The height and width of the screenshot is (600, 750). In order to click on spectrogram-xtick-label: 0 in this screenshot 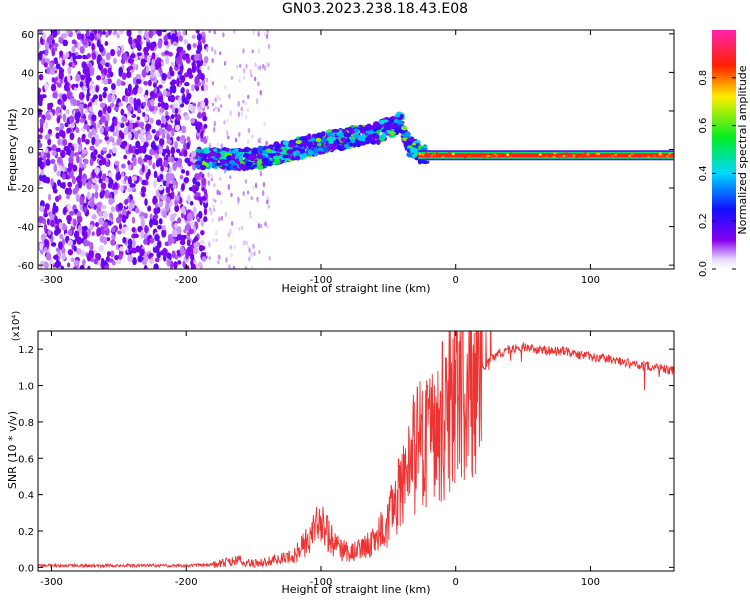, I will do `click(456, 280)`.